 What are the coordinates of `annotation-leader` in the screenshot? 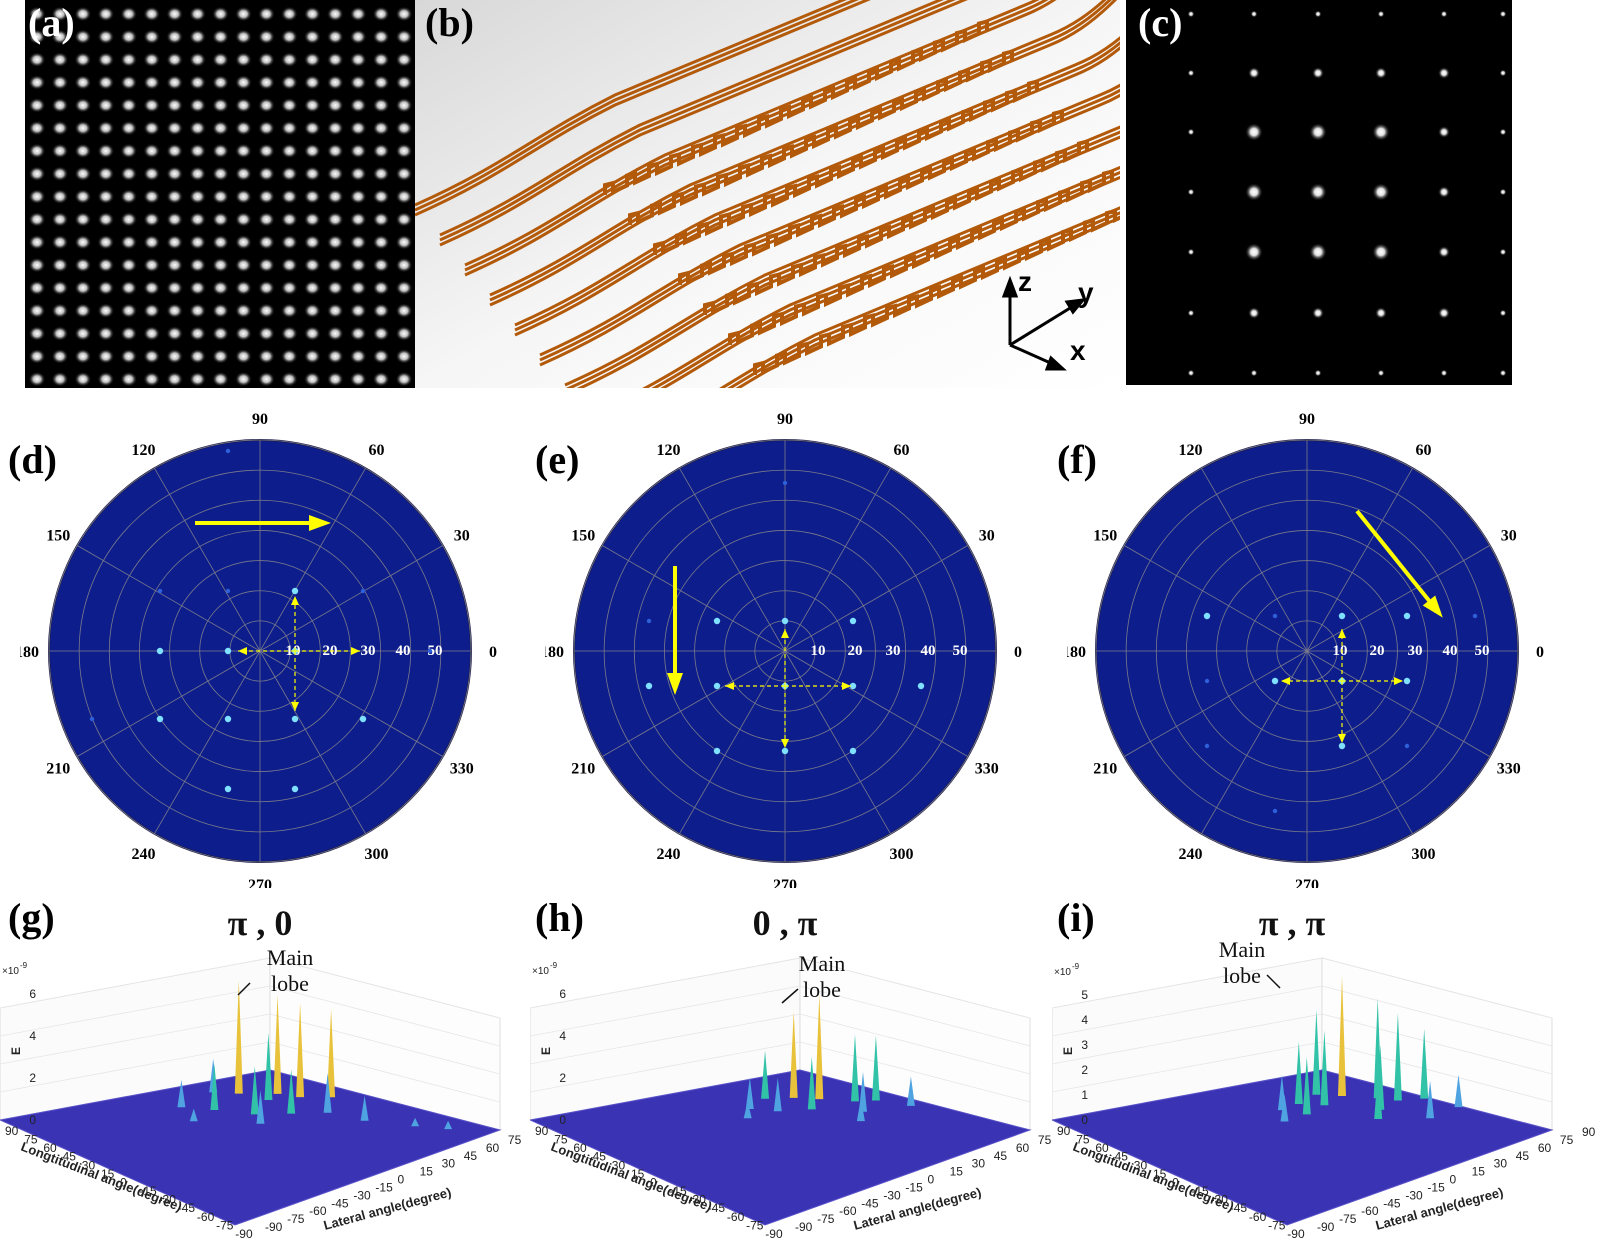 It's located at (1273, 981).